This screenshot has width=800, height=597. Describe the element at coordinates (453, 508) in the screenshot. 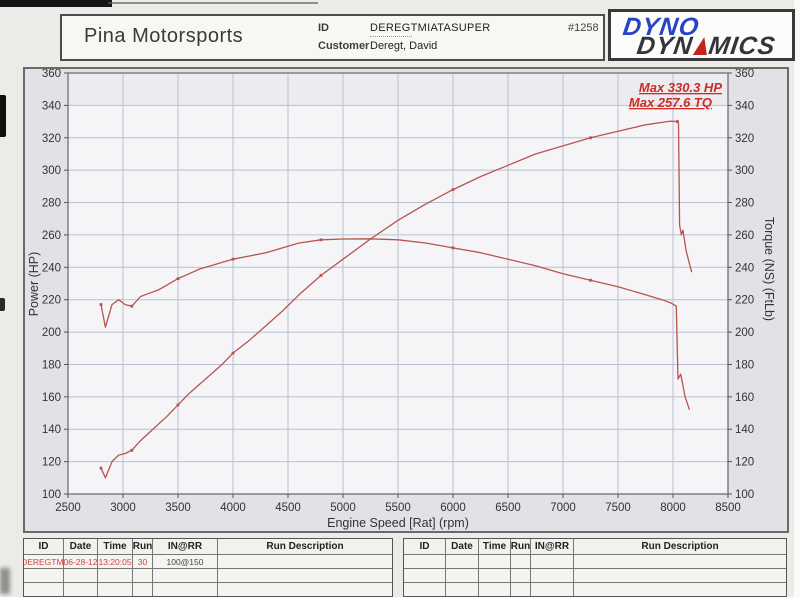

I see `x-axis-tick-label: 6000` at that location.